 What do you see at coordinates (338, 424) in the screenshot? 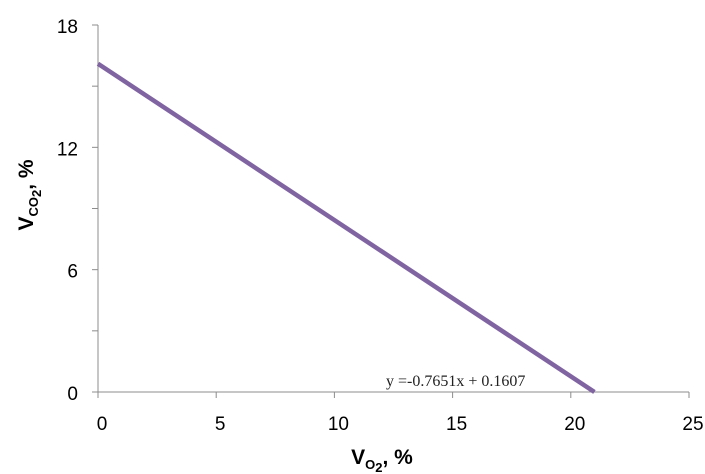
I see `x-tick-label: 10` at bounding box center [338, 424].